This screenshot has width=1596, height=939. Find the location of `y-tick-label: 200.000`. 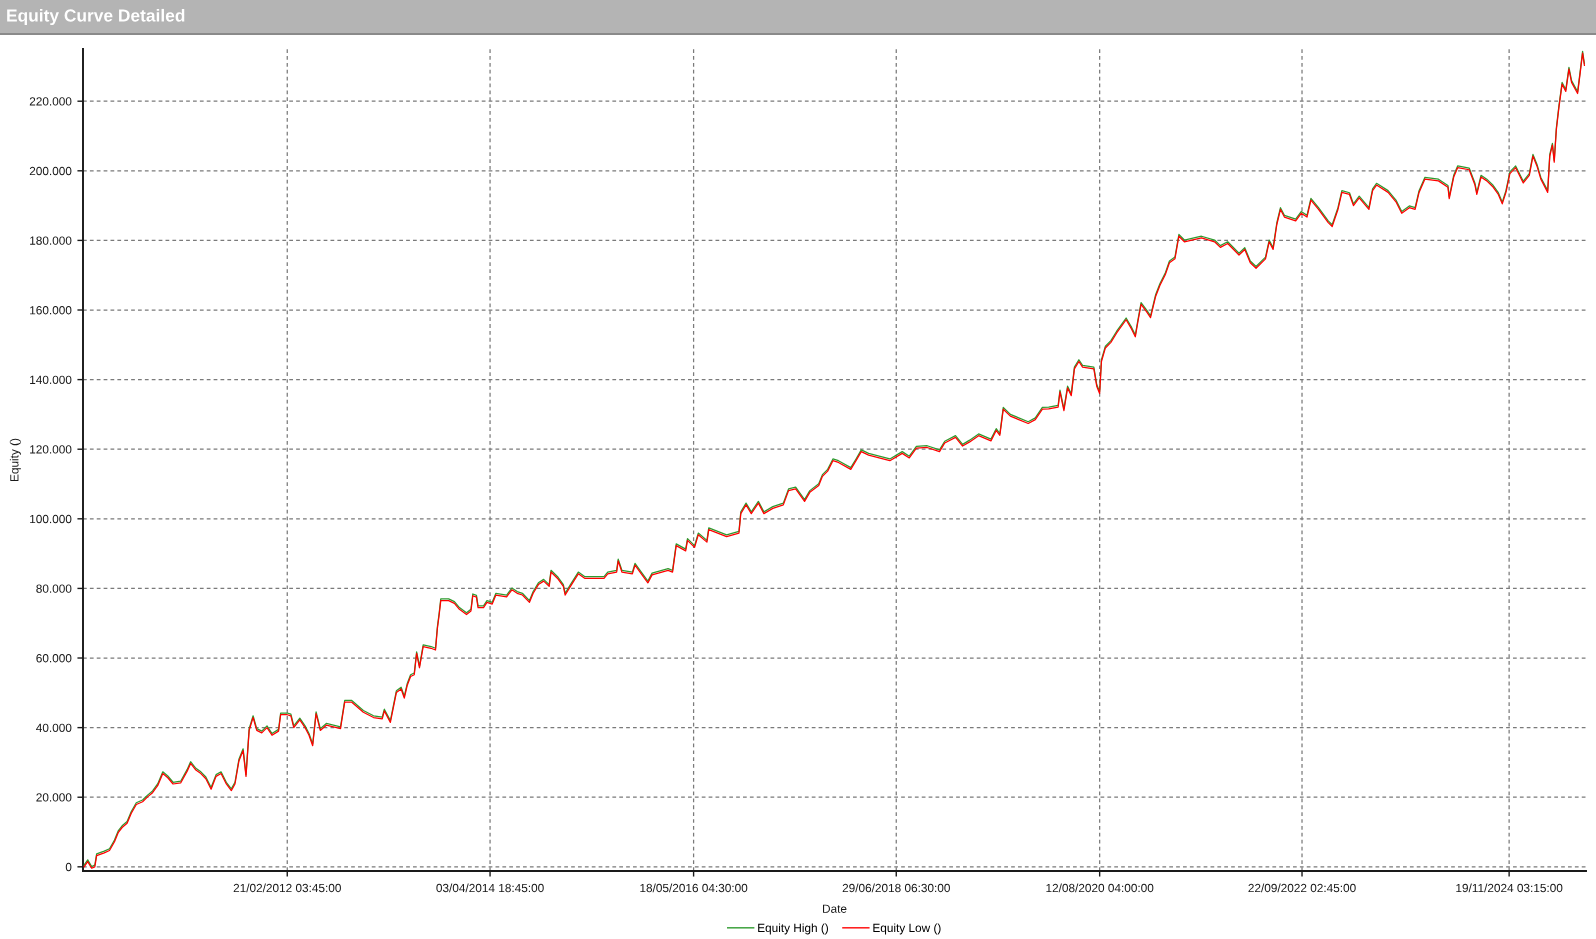

y-tick-label: 200.000 is located at coordinates (50, 171).